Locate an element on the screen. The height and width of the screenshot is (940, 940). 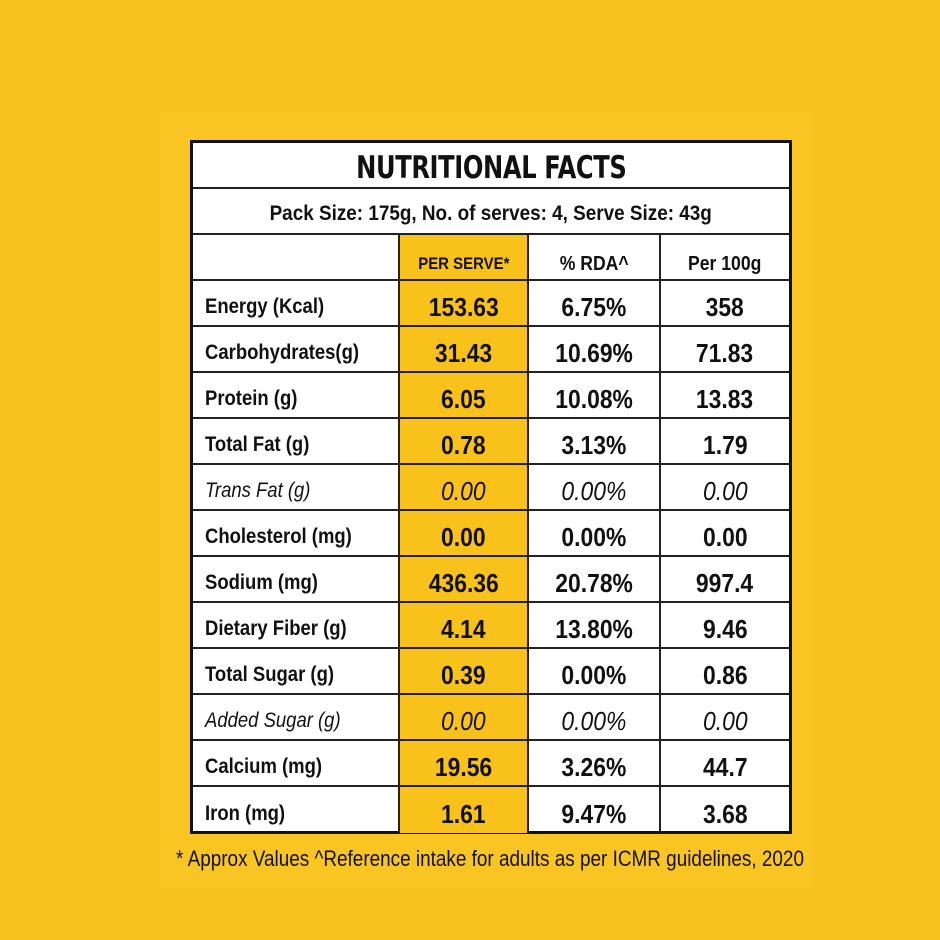
nutrient-name: Dietary Fiber (g) is located at coordinates (296, 625).